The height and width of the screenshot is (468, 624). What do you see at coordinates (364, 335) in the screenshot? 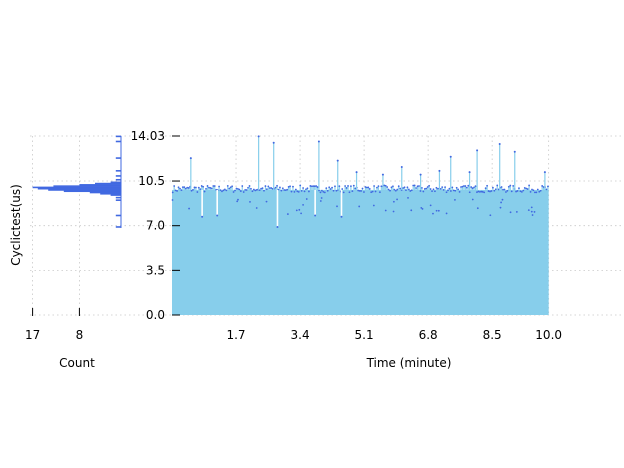
I see `x-tick-label: 5.1` at bounding box center [364, 335].